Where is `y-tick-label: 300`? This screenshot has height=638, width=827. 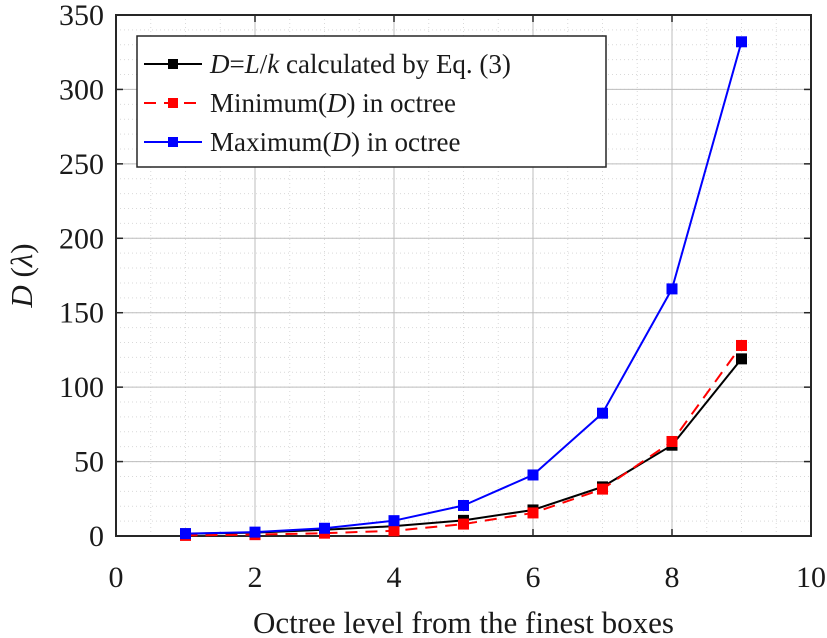 y-tick-label: 300 is located at coordinates (81, 89).